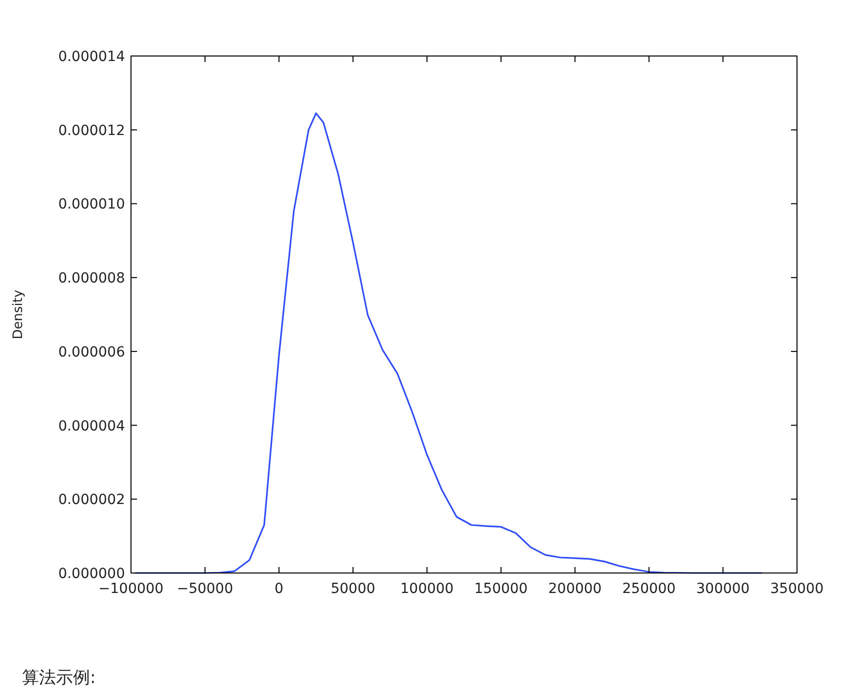  I want to click on text: 算法示例:, so click(59, 678).